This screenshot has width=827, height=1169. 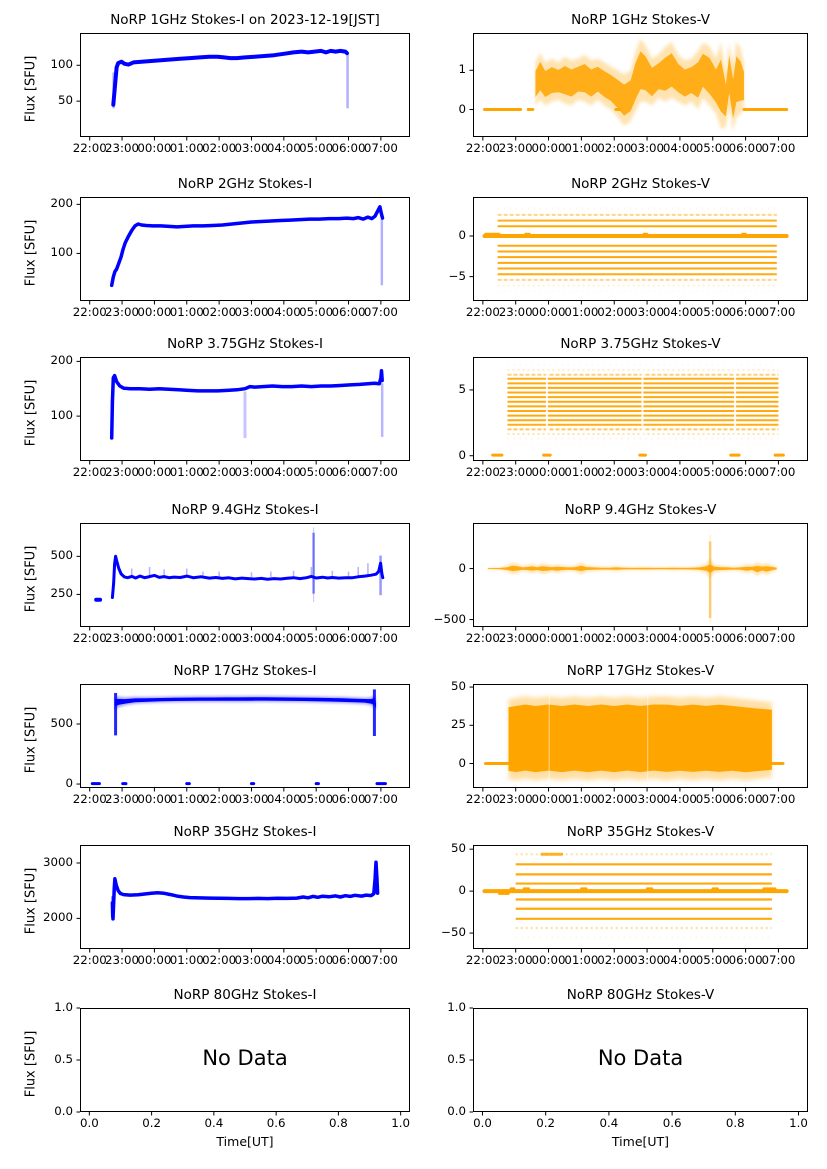 What do you see at coordinates (245, 832) in the screenshot?
I see `subplot-title: NoRP 35GHz Stokes-I` at bounding box center [245, 832].